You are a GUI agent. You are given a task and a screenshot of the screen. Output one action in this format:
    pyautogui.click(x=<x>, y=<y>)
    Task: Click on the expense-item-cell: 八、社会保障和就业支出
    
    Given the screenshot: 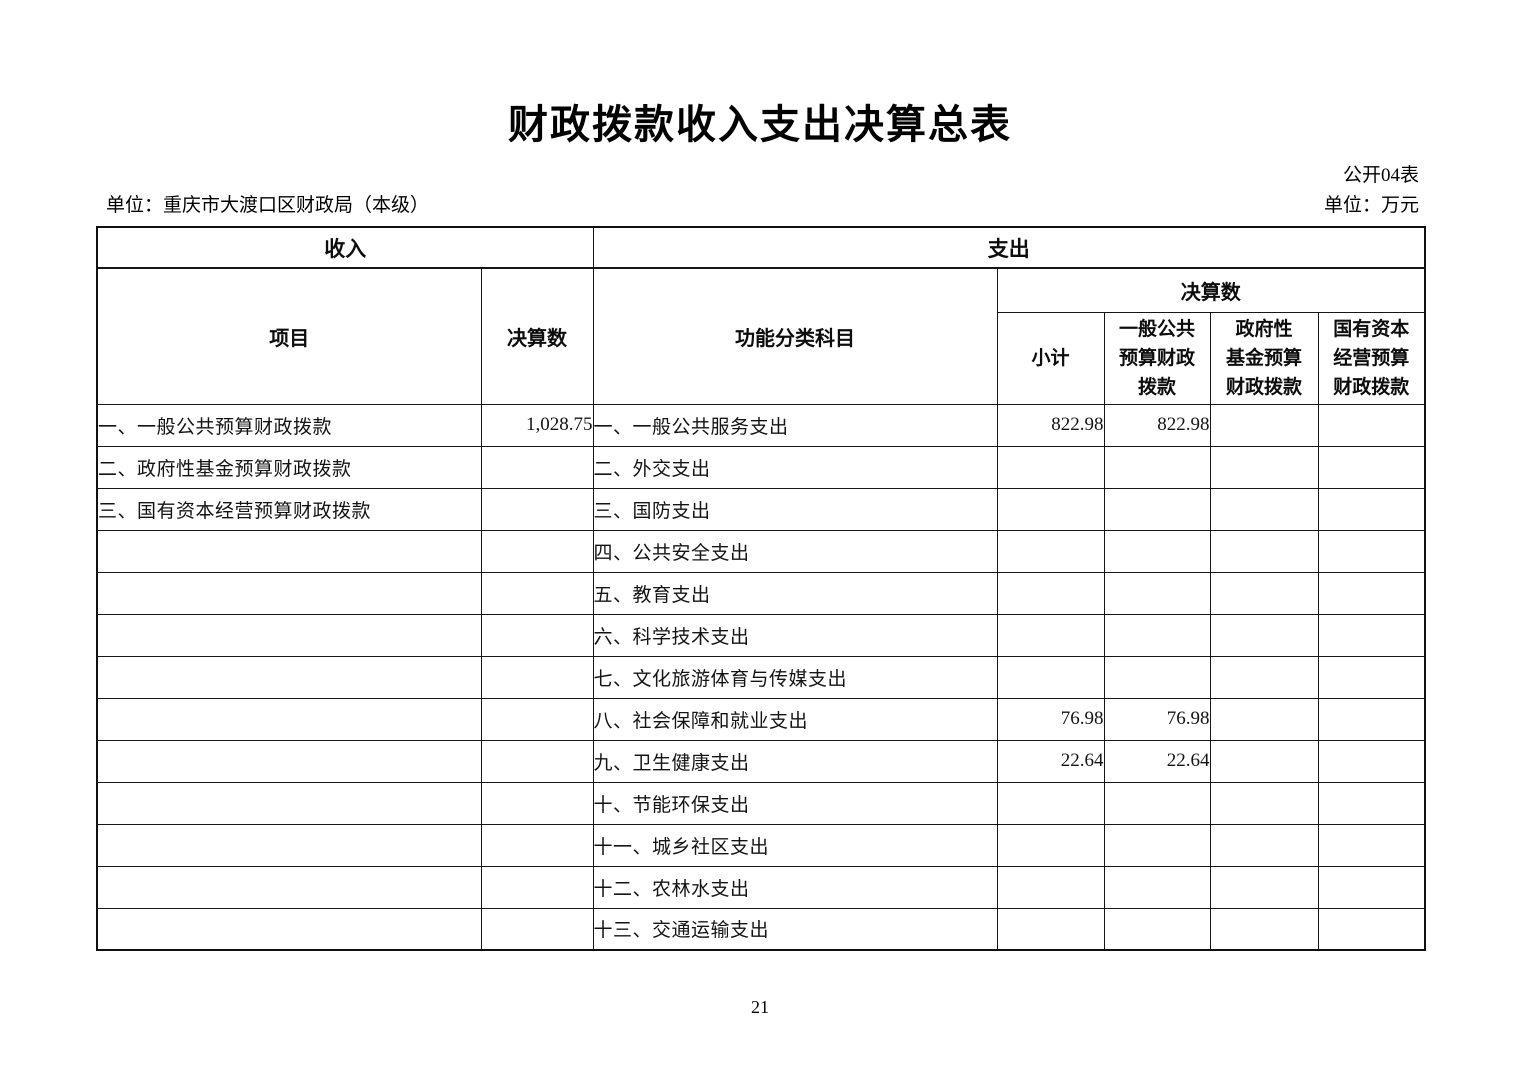 What is the action you would take?
    pyautogui.click(x=795, y=719)
    